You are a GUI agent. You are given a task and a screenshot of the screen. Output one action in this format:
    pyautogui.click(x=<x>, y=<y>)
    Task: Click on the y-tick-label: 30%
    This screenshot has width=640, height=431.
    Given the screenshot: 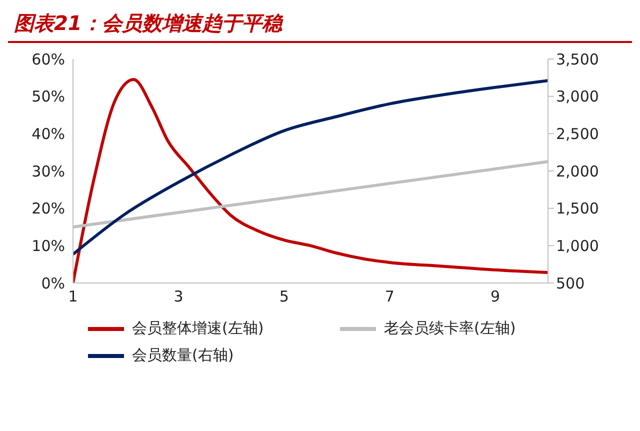 What is the action you would take?
    pyautogui.click(x=48, y=171)
    